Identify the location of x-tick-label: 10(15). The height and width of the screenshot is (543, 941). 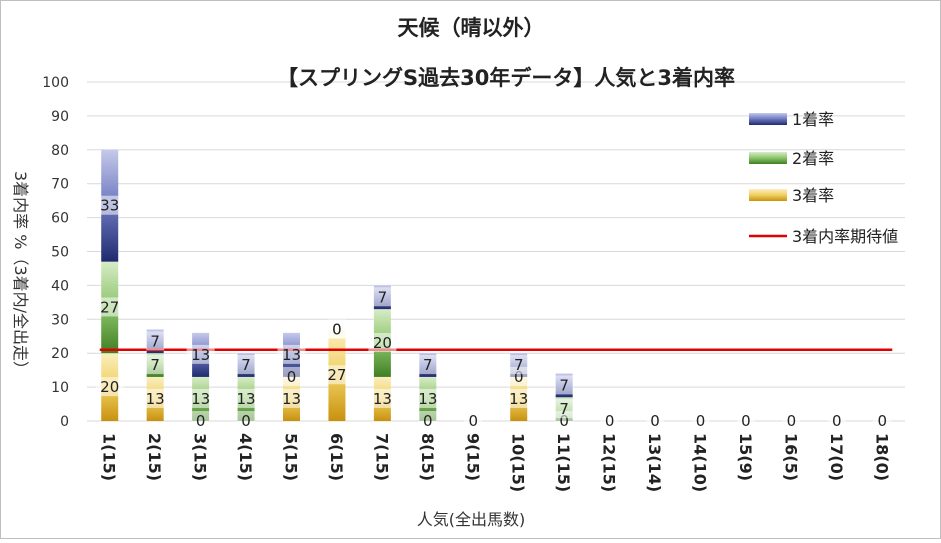
(518, 462).